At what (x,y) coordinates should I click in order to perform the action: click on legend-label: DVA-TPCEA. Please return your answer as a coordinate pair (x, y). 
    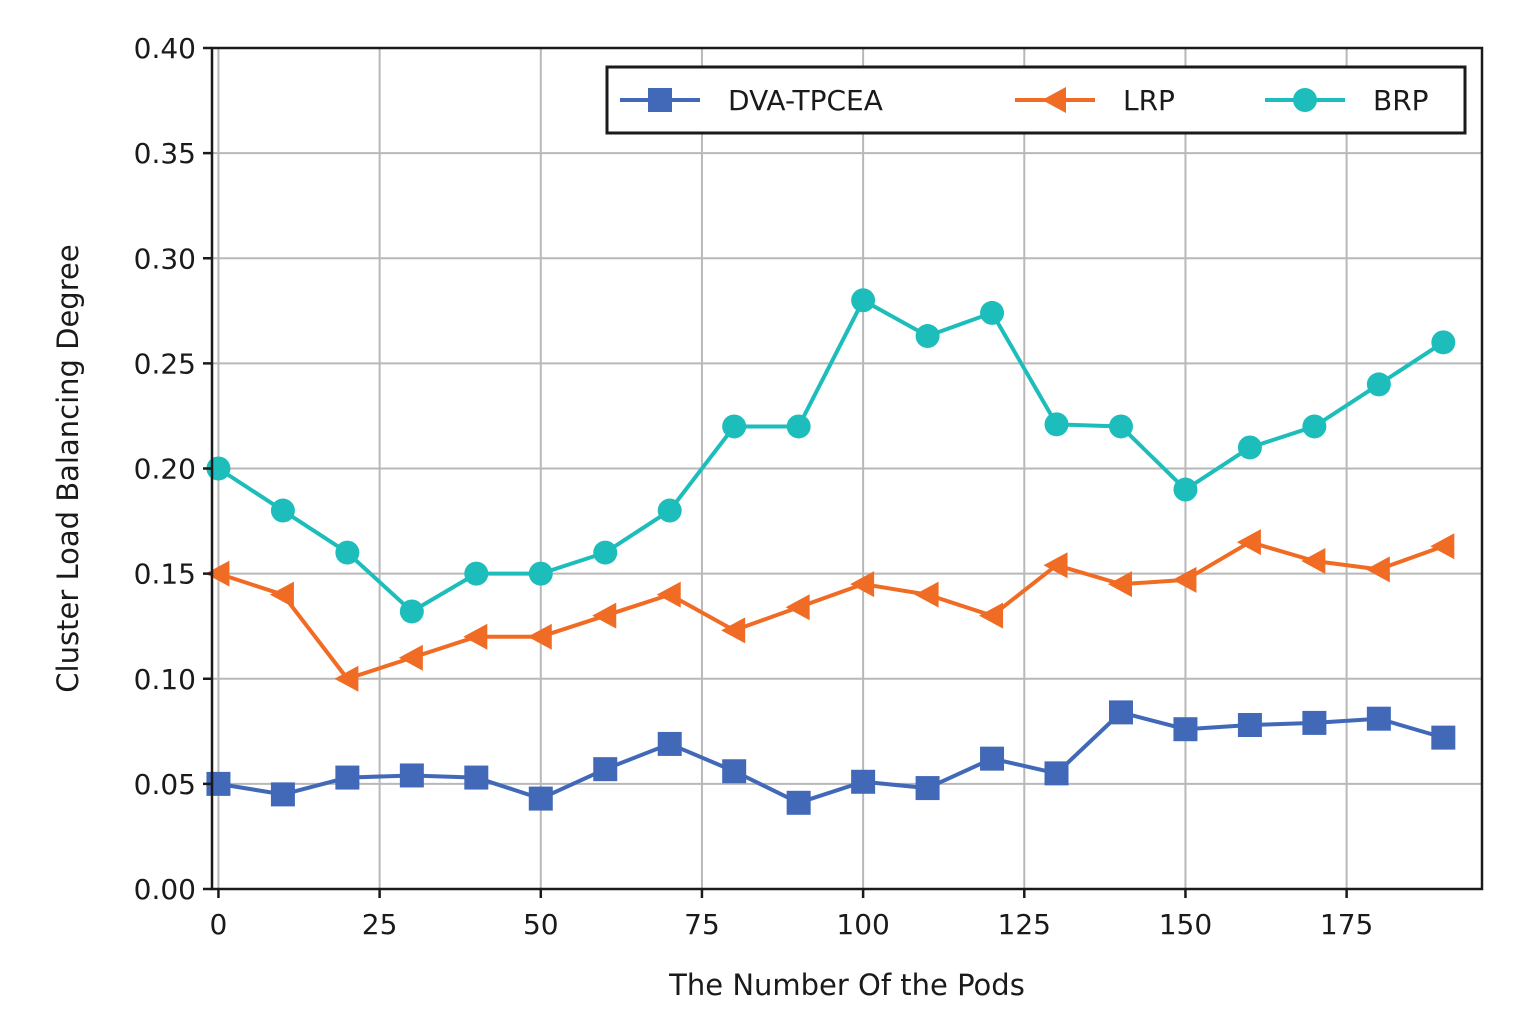
    Looking at the image, I should click on (805, 100).